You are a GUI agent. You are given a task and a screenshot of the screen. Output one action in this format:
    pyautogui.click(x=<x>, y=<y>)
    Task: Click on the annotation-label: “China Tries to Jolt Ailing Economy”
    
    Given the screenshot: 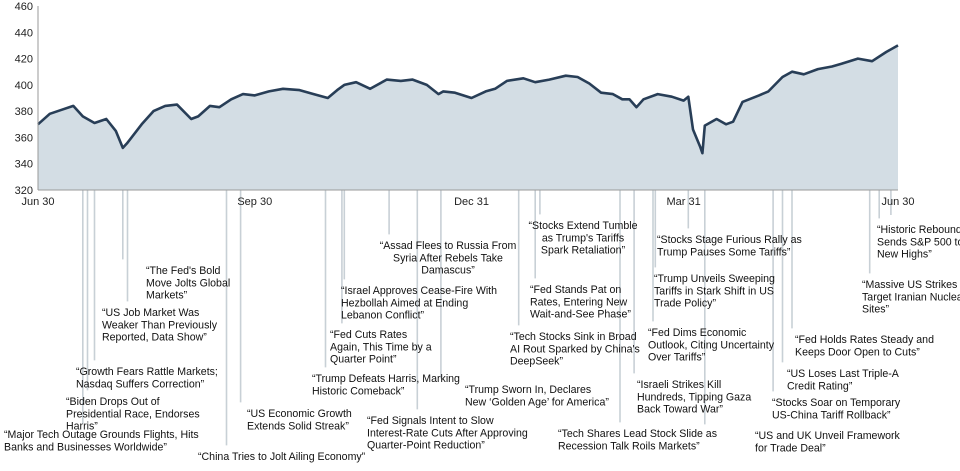 What is the action you would take?
    pyautogui.click(x=282, y=457)
    